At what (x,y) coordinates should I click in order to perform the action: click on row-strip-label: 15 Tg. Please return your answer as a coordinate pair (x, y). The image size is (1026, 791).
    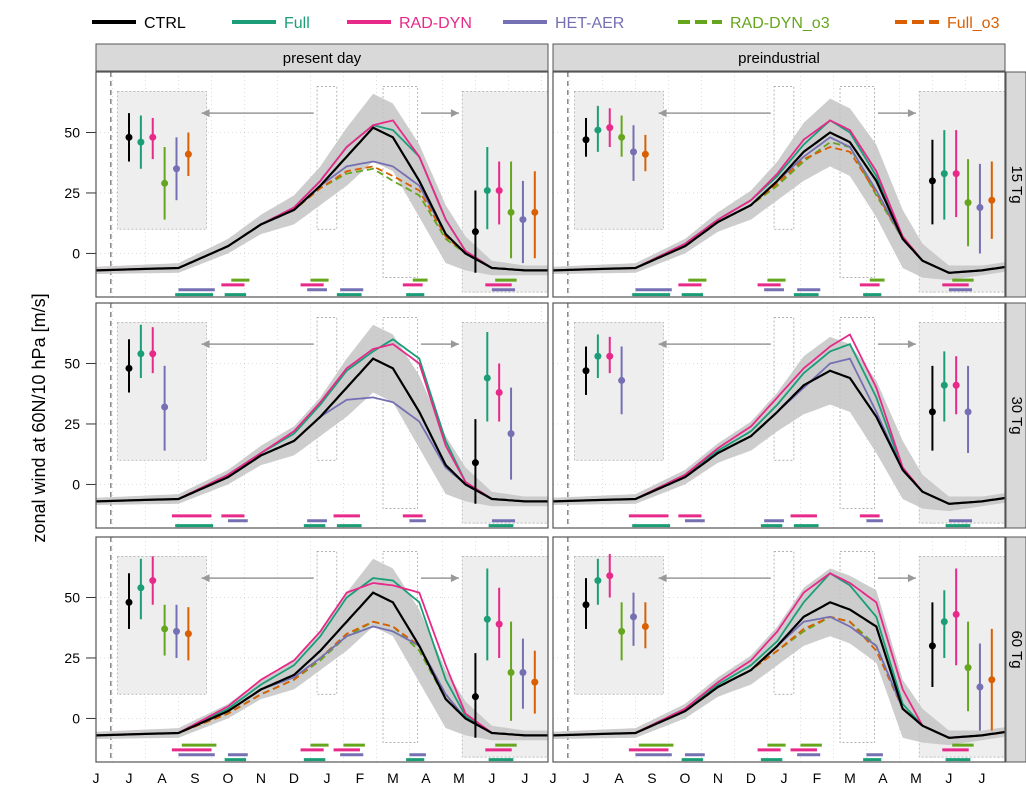
    Looking at the image, I should click on (1016, 184).